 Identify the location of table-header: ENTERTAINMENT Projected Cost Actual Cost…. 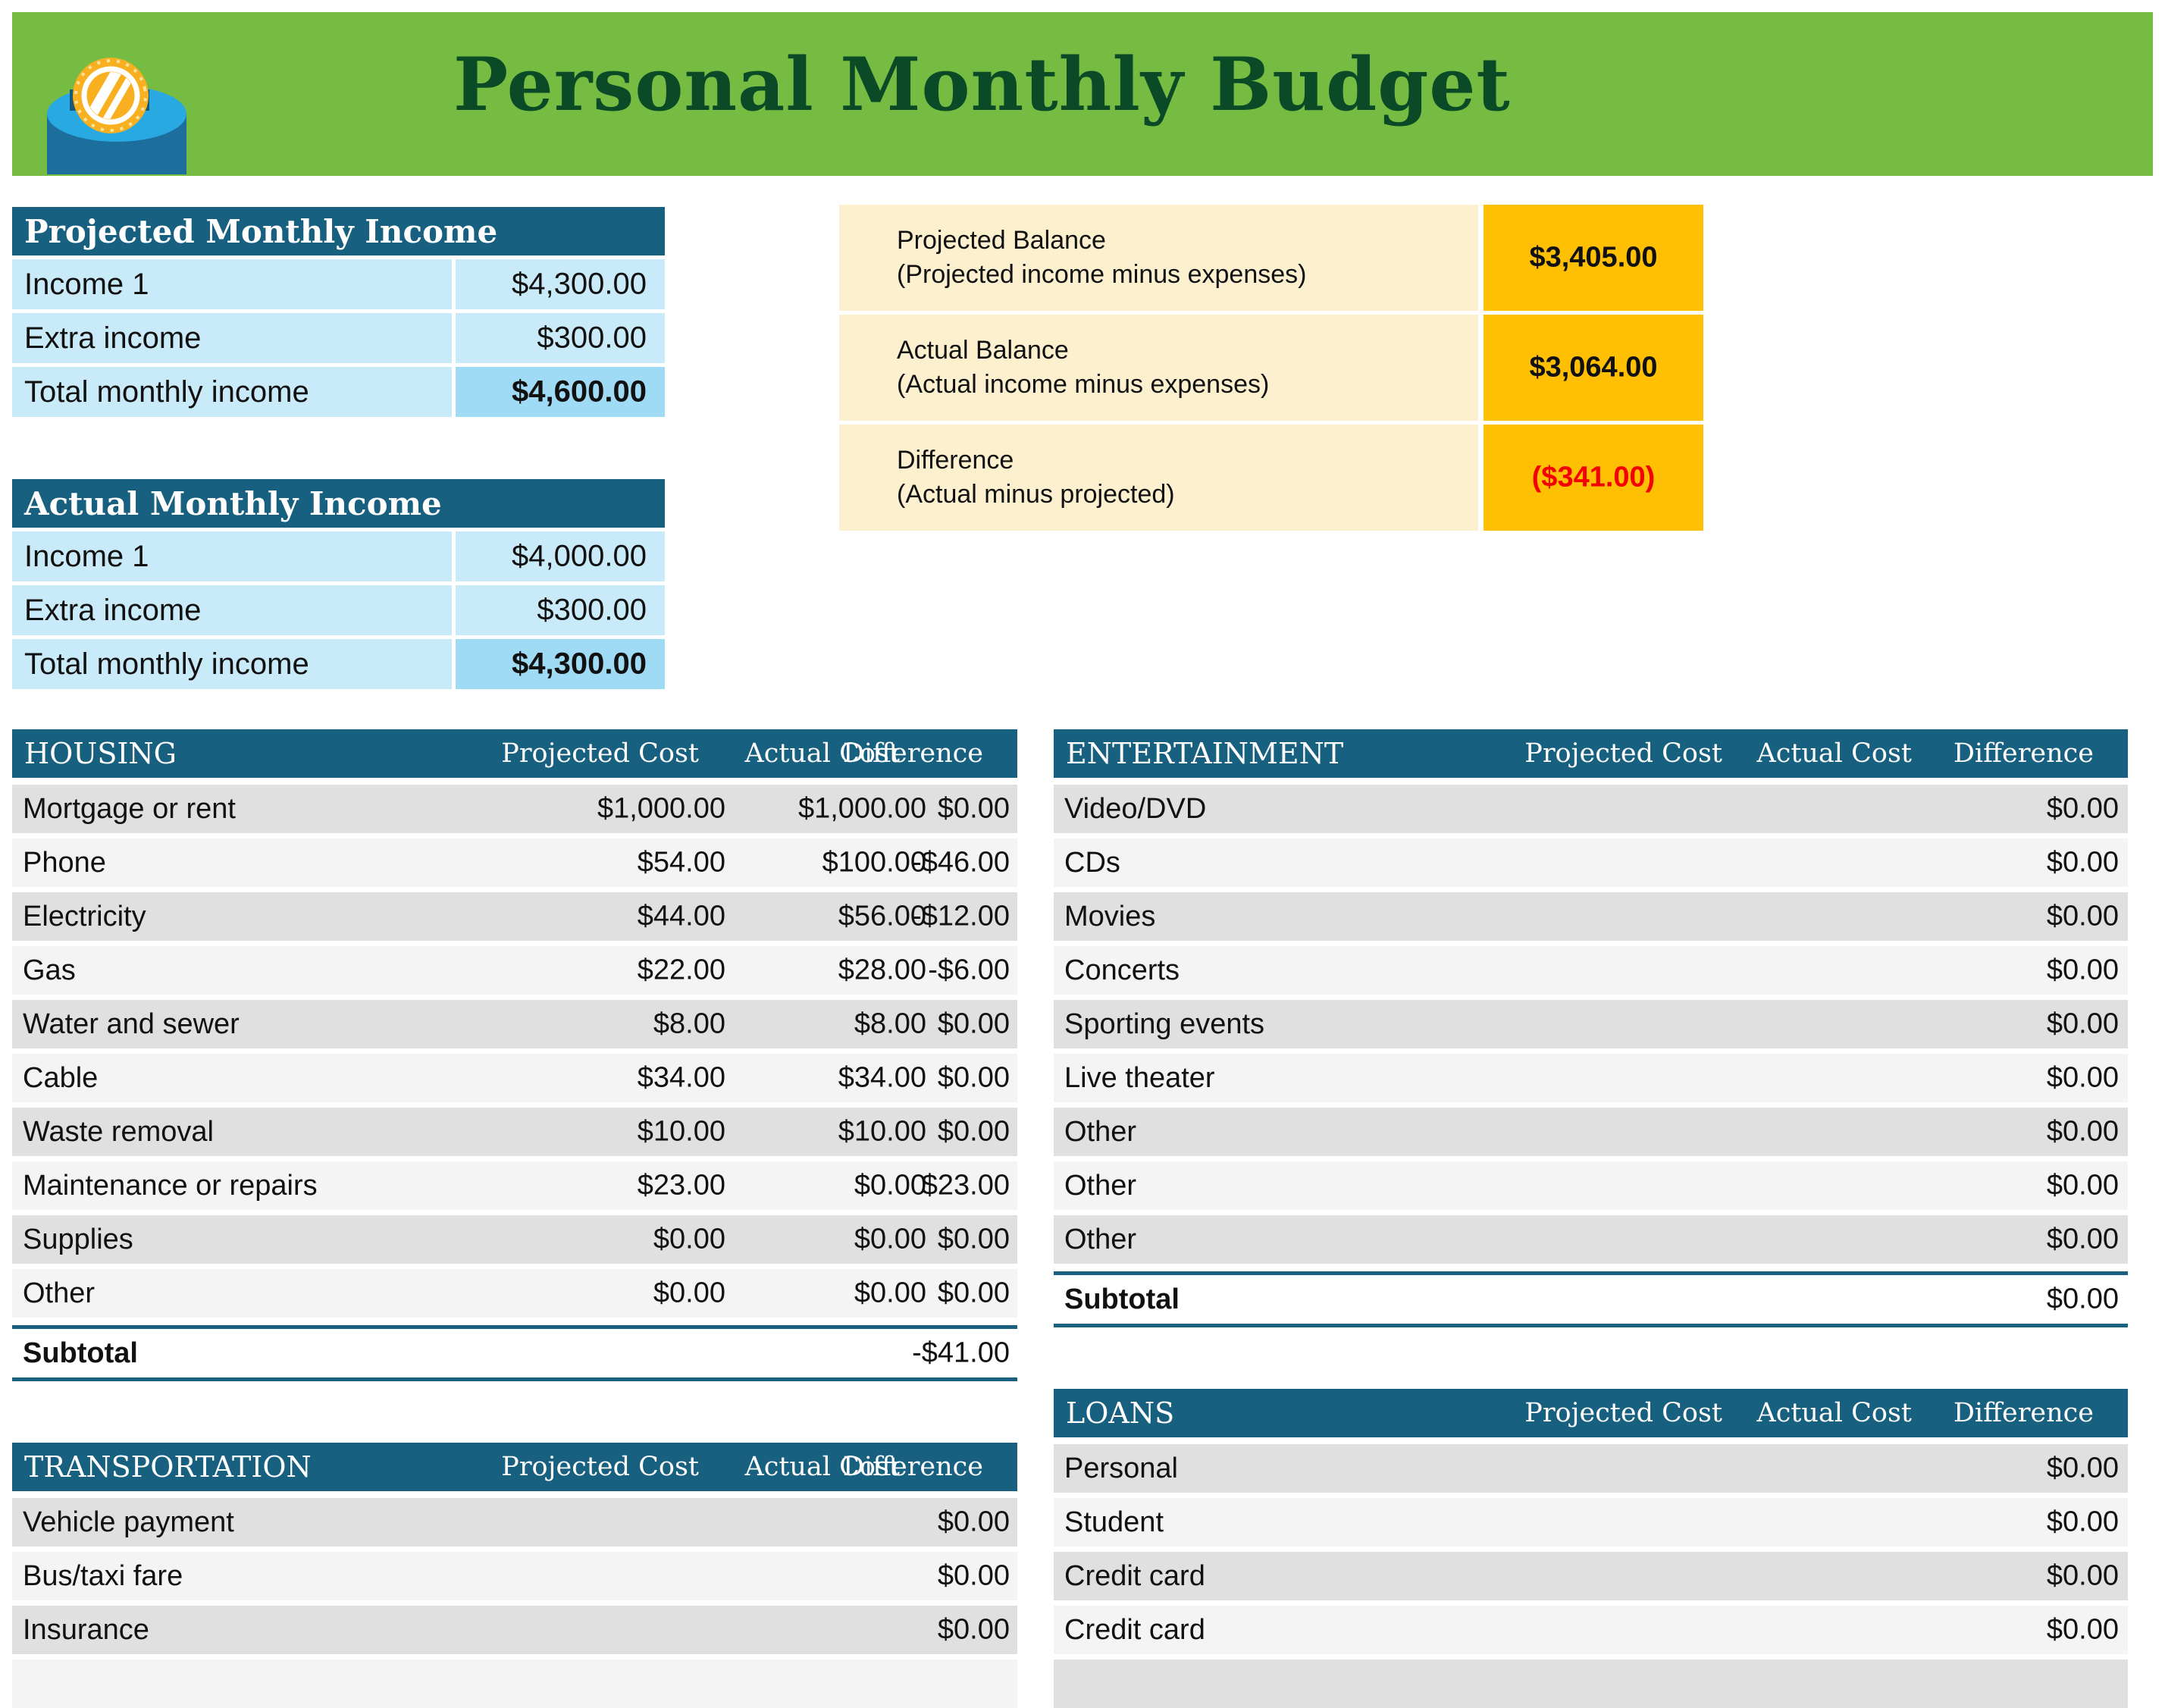
(1591, 753).